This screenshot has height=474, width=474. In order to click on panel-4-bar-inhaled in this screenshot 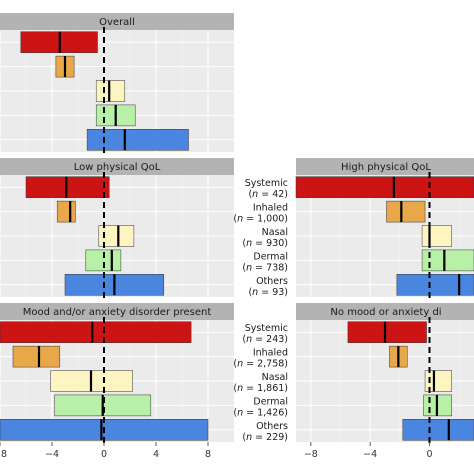, I will do `click(406, 211)`.